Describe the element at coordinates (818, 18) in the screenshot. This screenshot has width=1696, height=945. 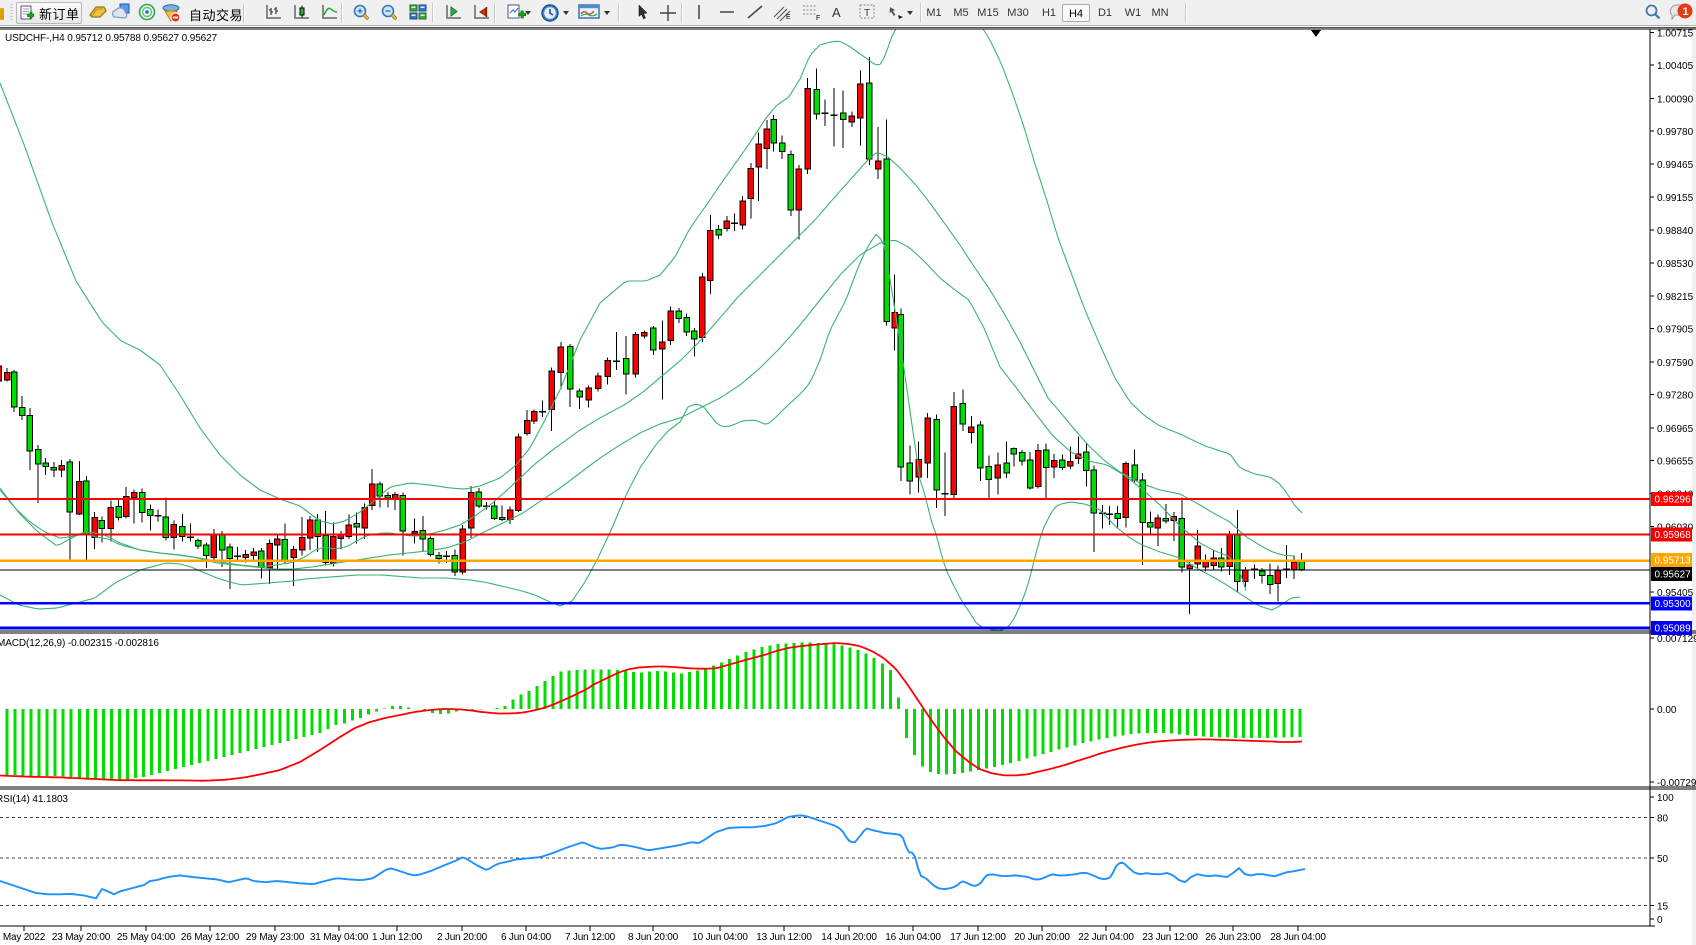
I see `svg-text: F` at that location.